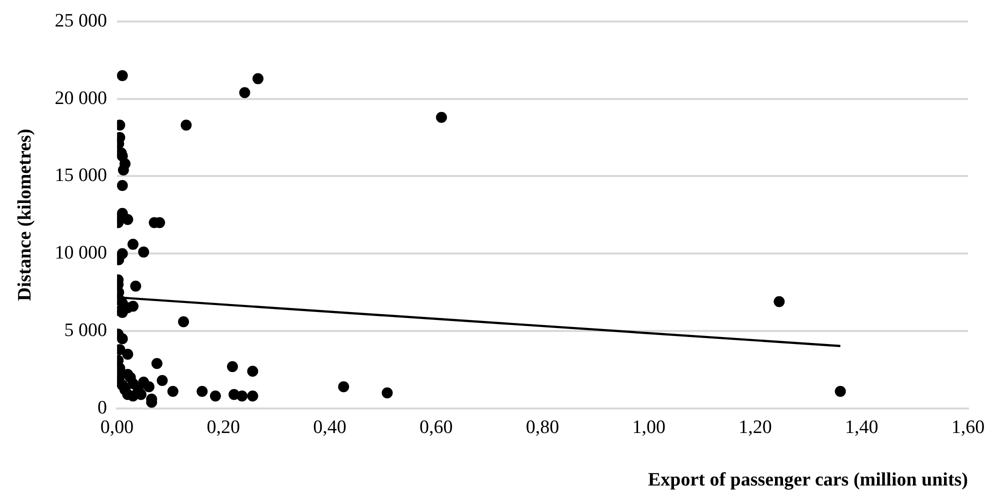 This screenshot has width=998, height=502. What do you see at coordinates (543, 427) in the screenshot?
I see `x-tick-label: 0,80` at bounding box center [543, 427].